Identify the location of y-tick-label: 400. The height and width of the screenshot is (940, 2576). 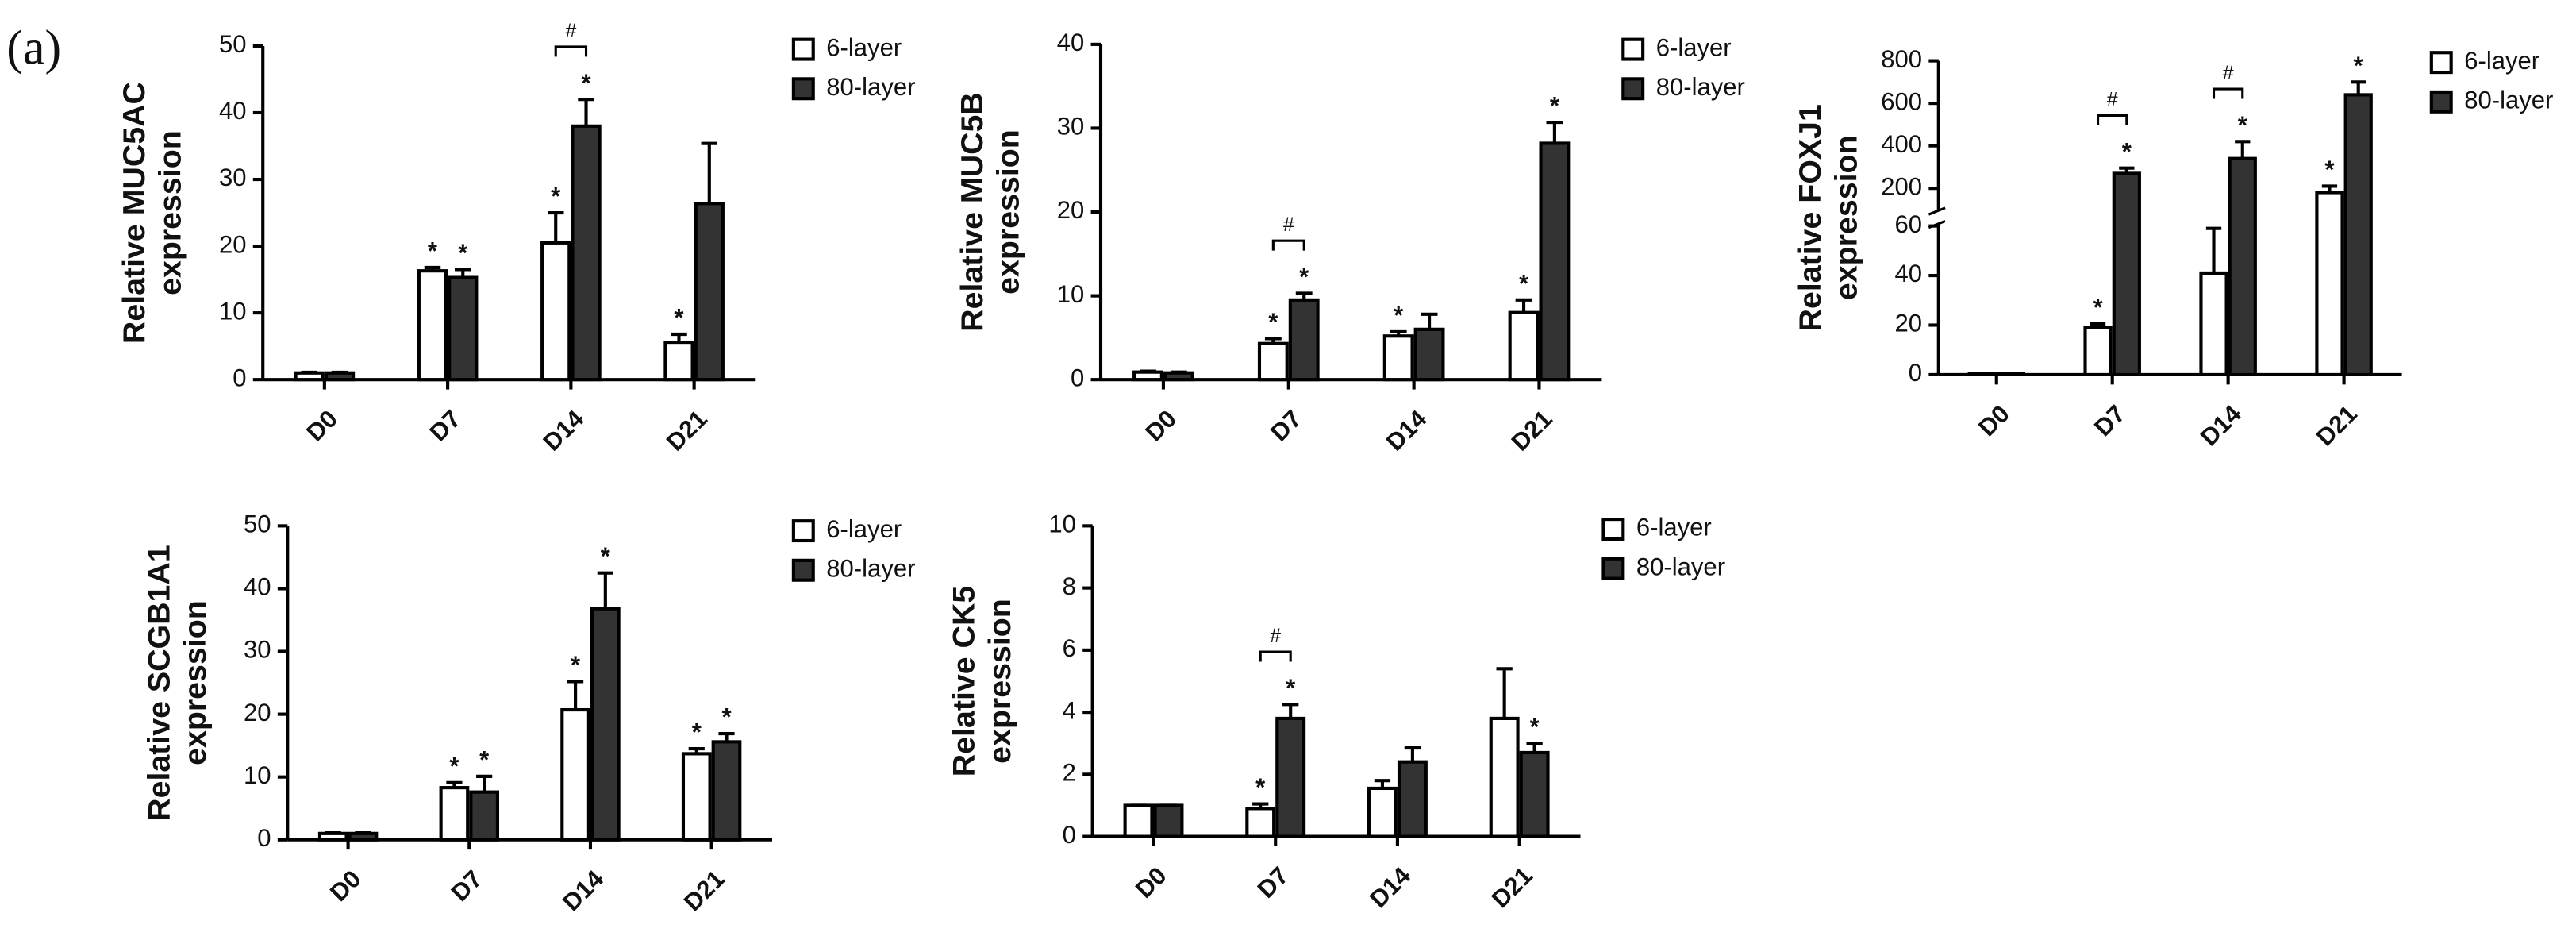
(1901, 144).